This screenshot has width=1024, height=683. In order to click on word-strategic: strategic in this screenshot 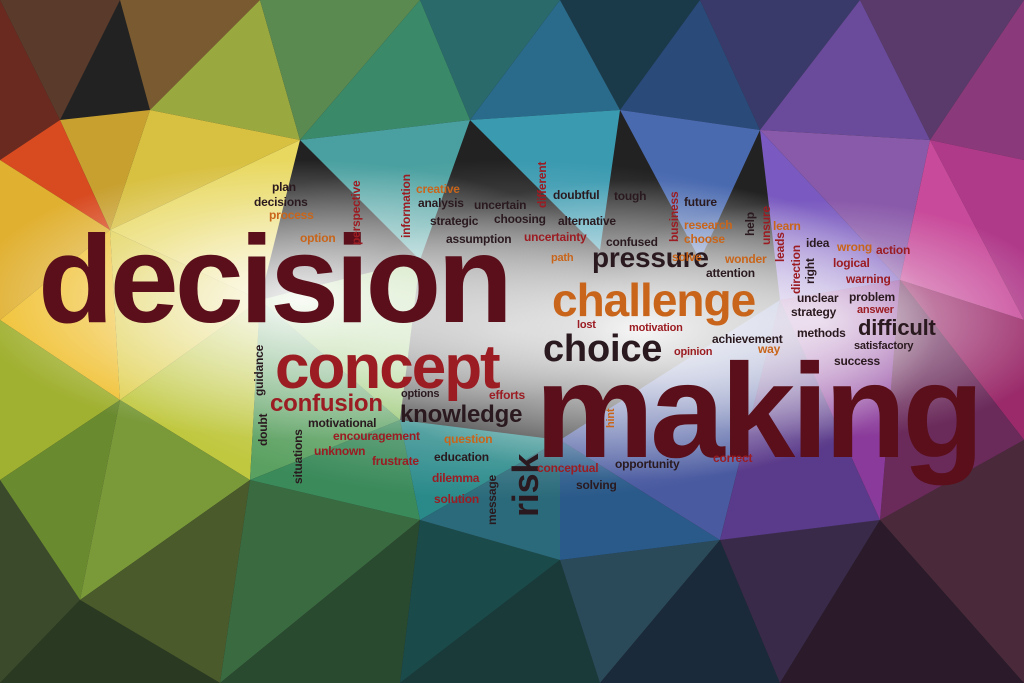, I will do `click(454, 221)`.